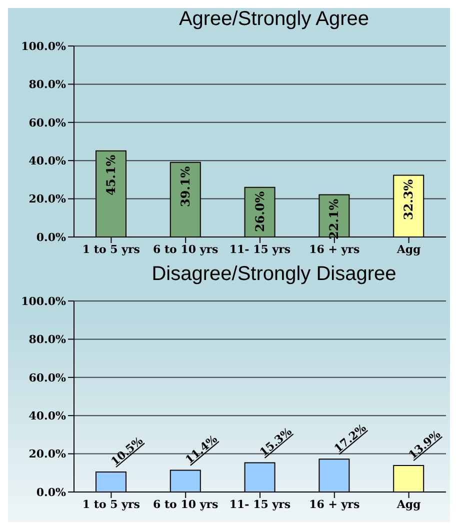  What do you see at coordinates (409, 199) in the screenshot?
I see `data-label: 32.3%` at bounding box center [409, 199].